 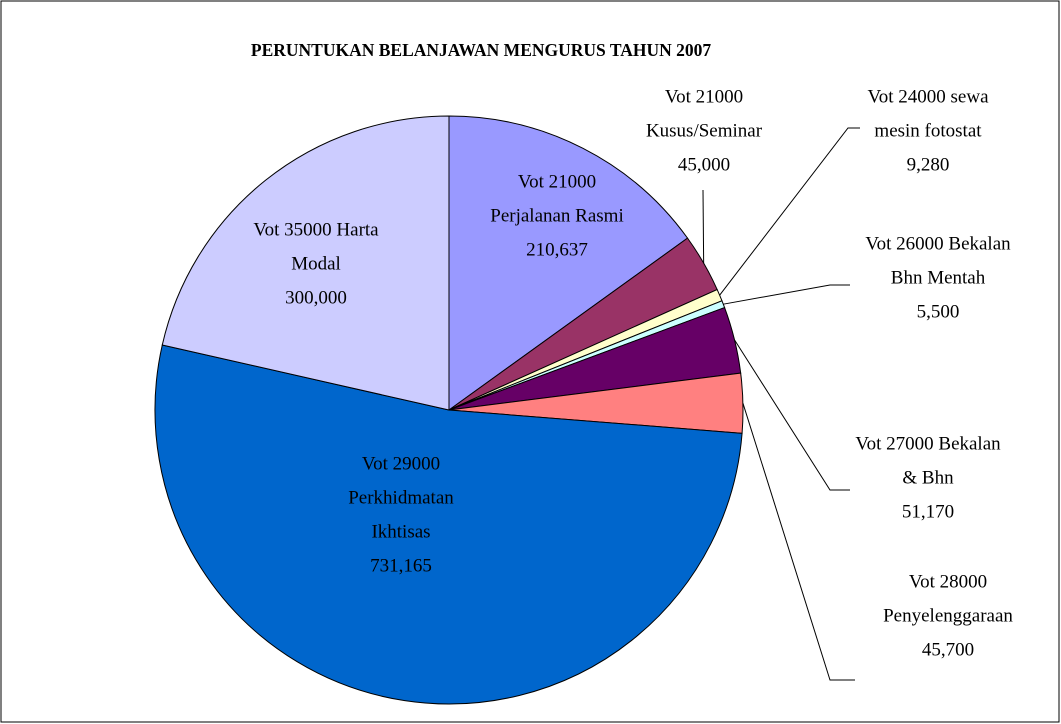 What do you see at coordinates (928, 113) in the screenshot?
I see `slice-label: Vot 24000 sewa mesin fotostat` at bounding box center [928, 113].